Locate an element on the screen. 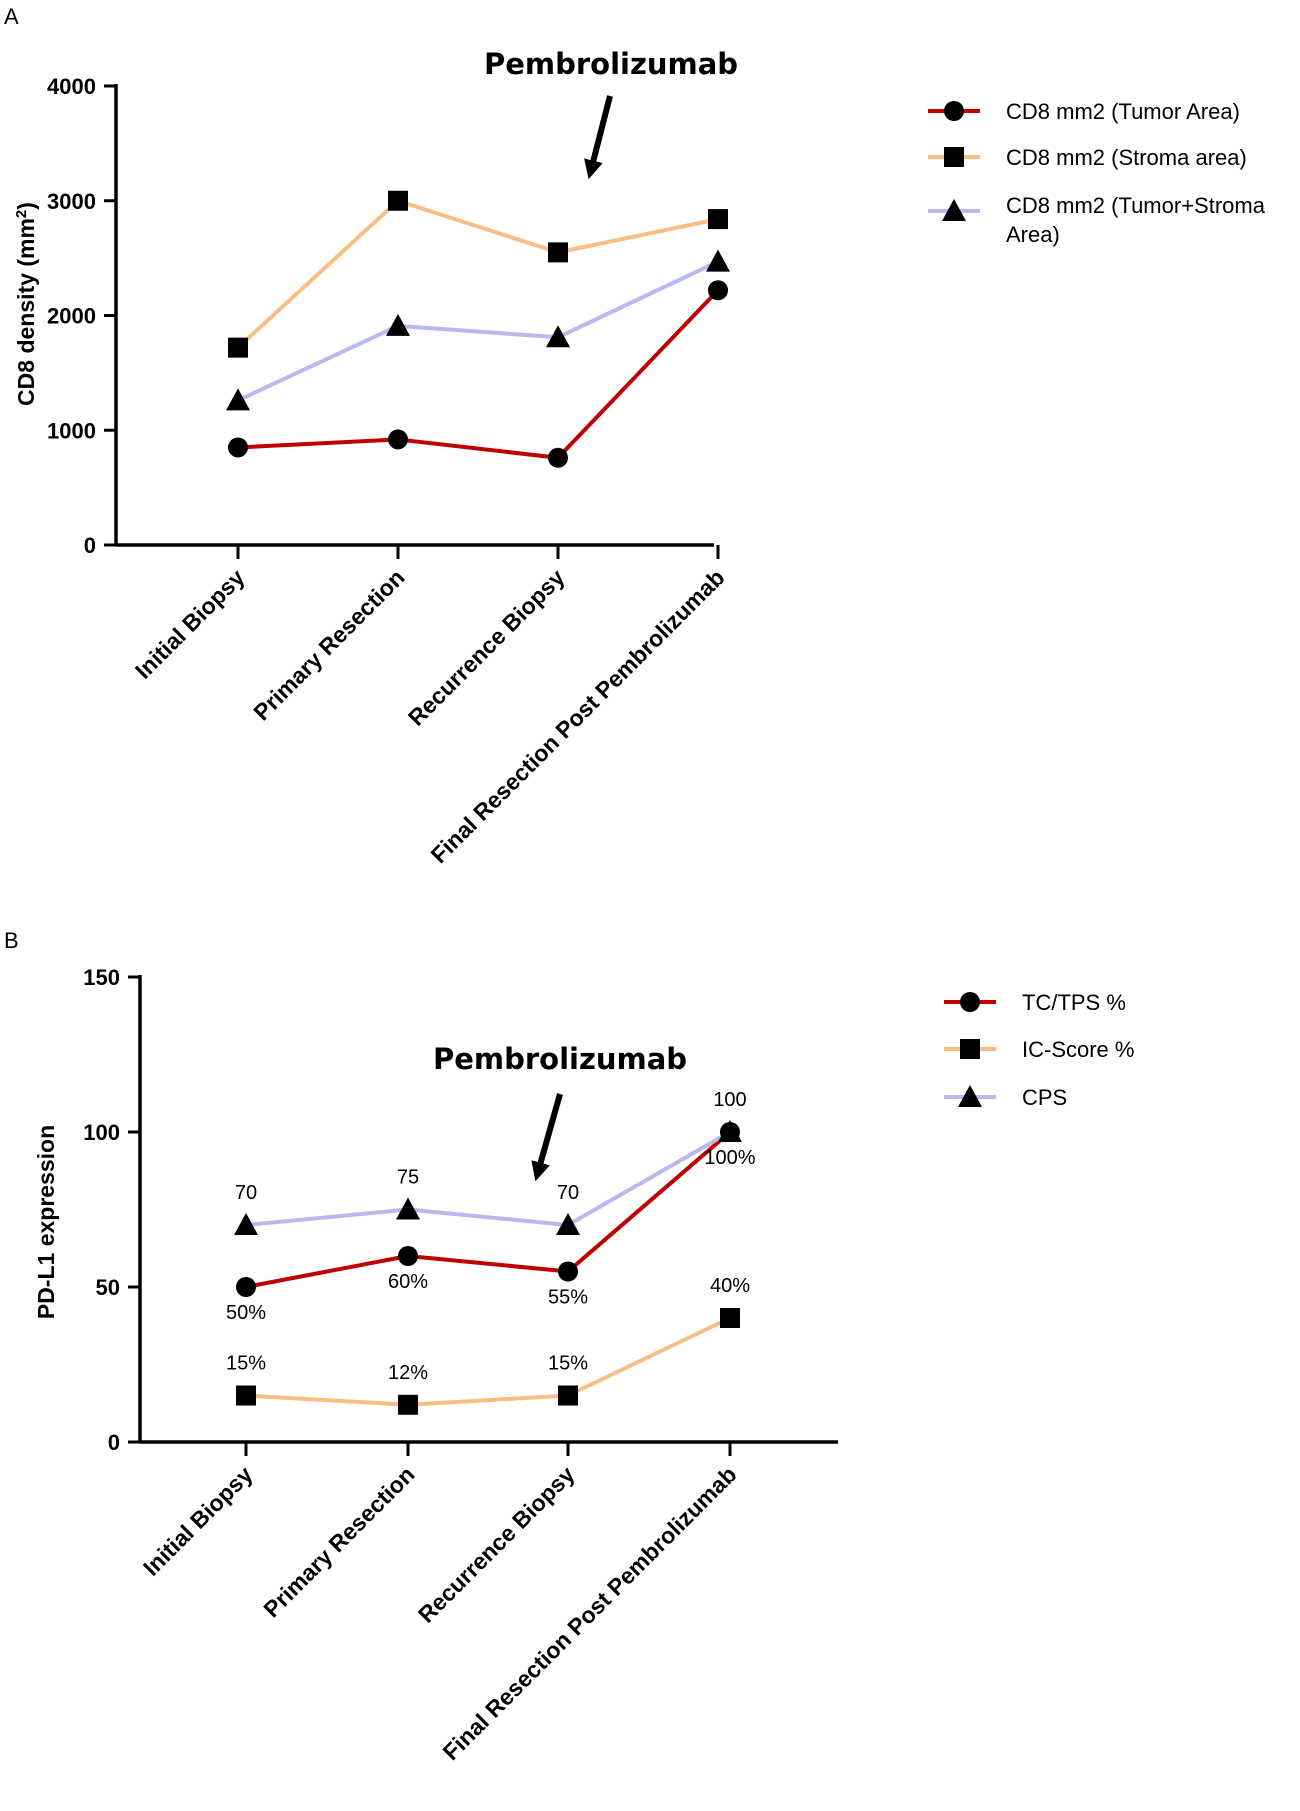 This screenshot has width=1300, height=1811. panel-b-legend-label-ic: IC-Score % is located at coordinates (1078, 1049).